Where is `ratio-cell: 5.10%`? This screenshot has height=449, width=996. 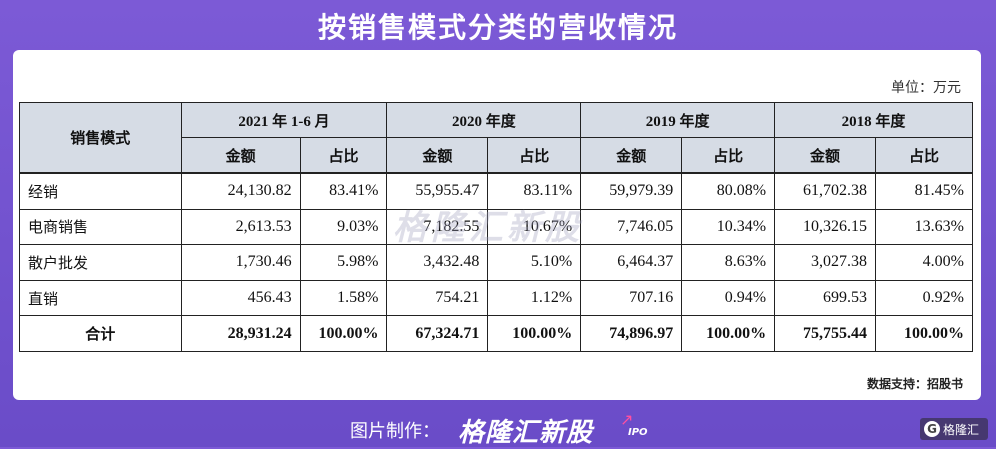
ratio-cell: 5.10% is located at coordinates (534, 262).